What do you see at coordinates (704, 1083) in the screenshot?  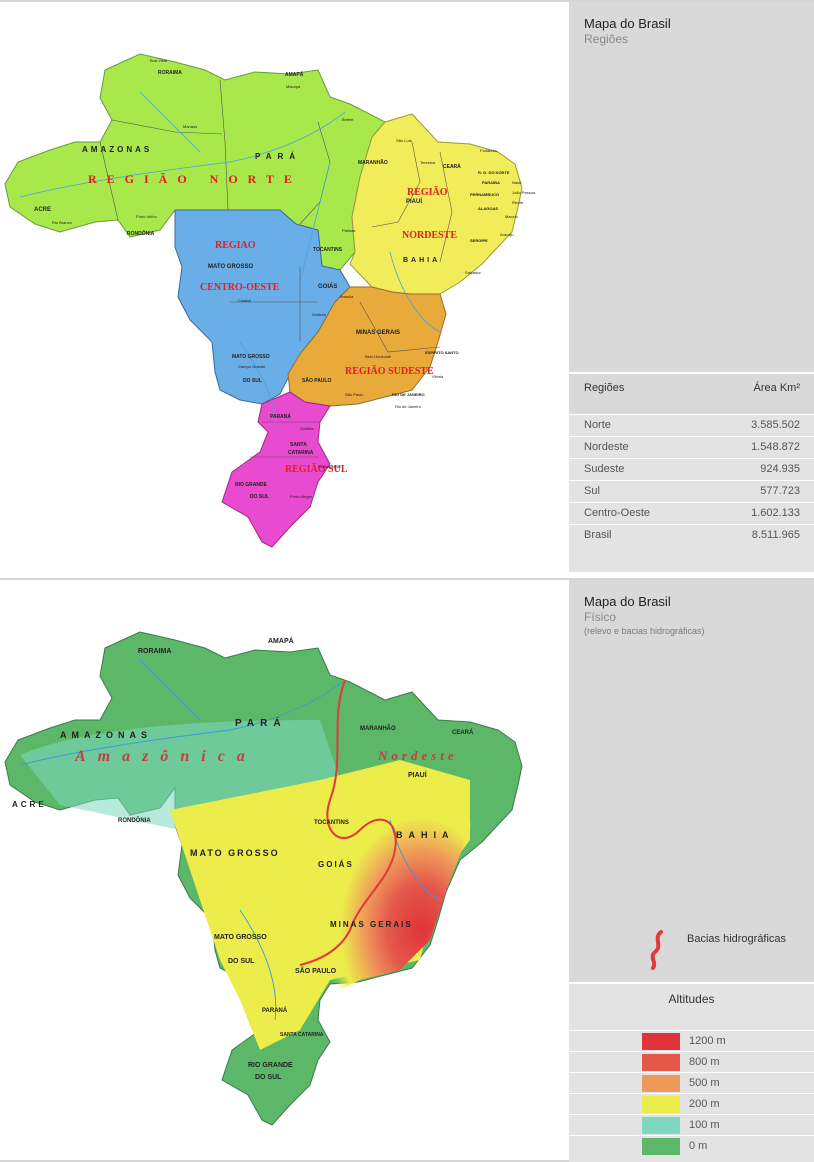 I see `altitude-label: 500 m` at bounding box center [704, 1083].